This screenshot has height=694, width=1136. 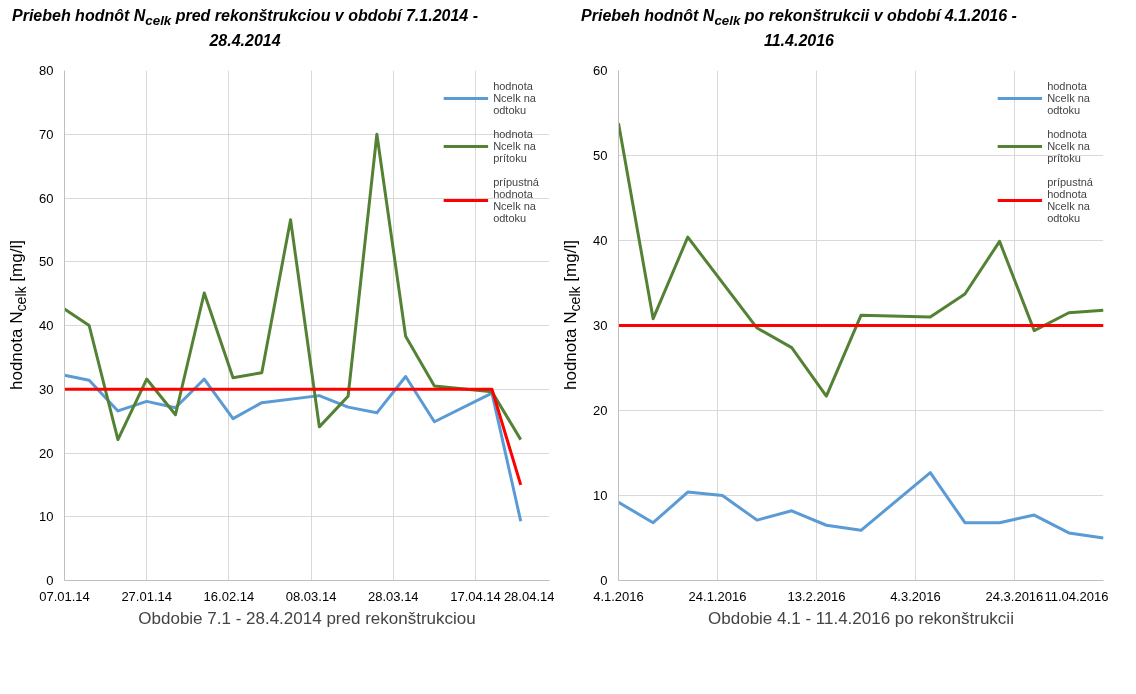 I want to click on y-tick-label: 80, so click(x=46, y=70).